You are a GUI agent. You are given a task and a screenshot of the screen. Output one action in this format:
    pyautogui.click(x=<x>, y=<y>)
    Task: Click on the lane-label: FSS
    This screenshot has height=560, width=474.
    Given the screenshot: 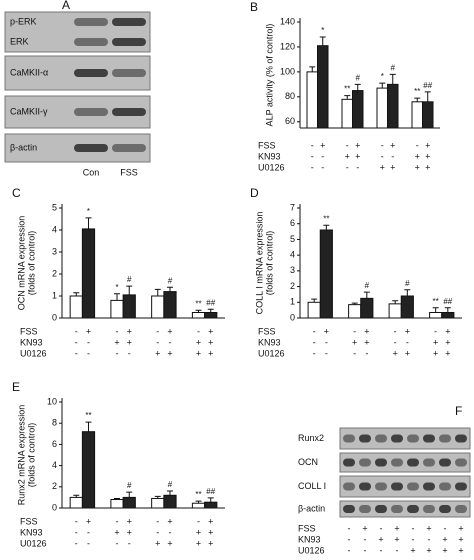 What is the action you would take?
    pyautogui.click(x=129, y=172)
    